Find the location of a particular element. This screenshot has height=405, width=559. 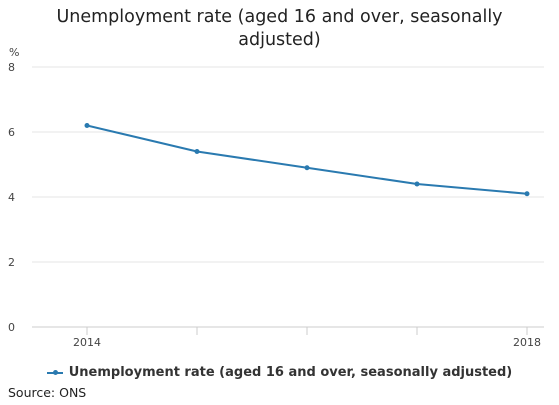

y-tick-label: 8 is located at coordinates (11, 67).